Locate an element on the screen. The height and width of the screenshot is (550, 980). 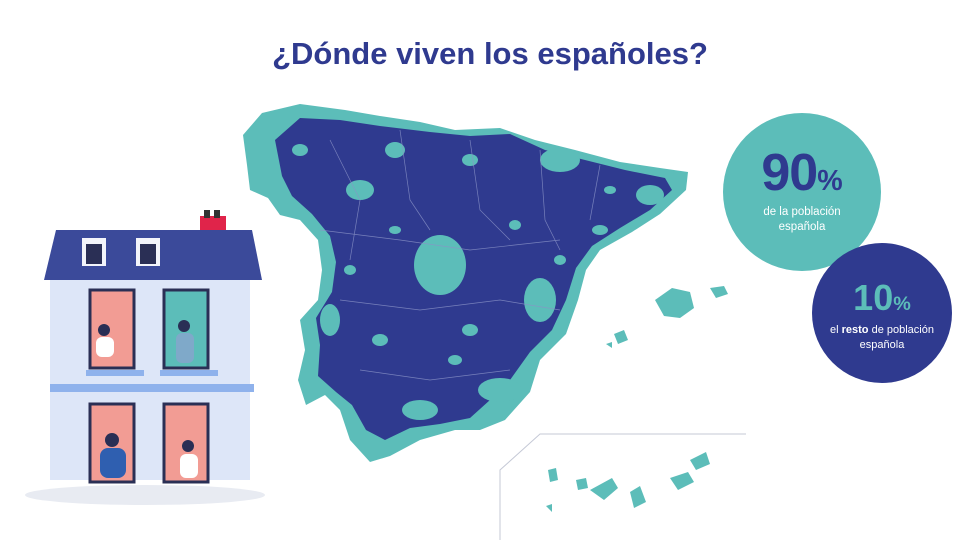
canary-islands is located at coordinates (628, 482).